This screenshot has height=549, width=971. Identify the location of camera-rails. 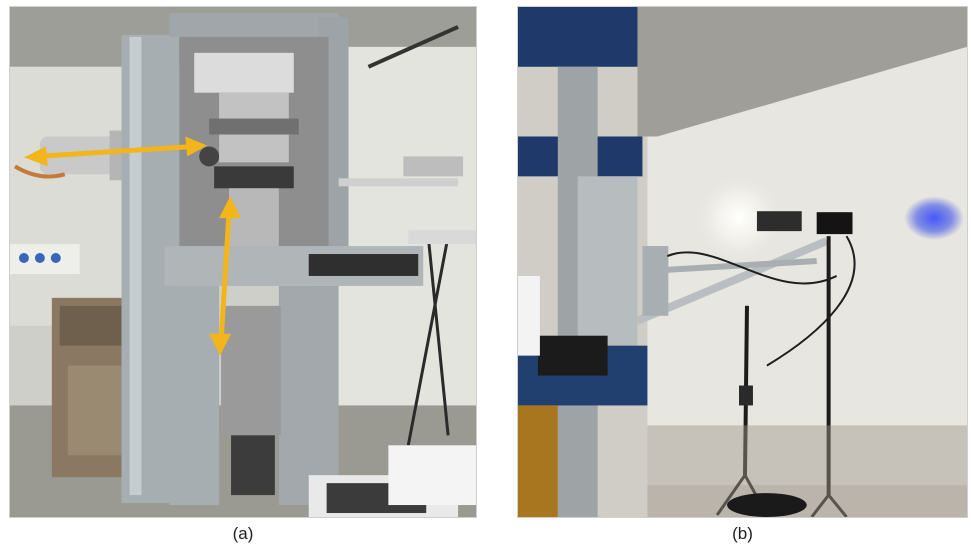
(732, 281).